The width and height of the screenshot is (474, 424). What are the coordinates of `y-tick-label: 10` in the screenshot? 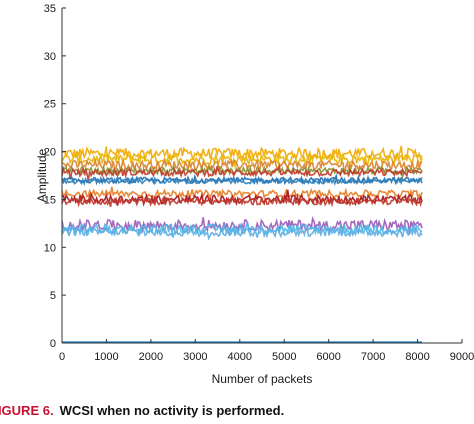 It's located at (50, 248).